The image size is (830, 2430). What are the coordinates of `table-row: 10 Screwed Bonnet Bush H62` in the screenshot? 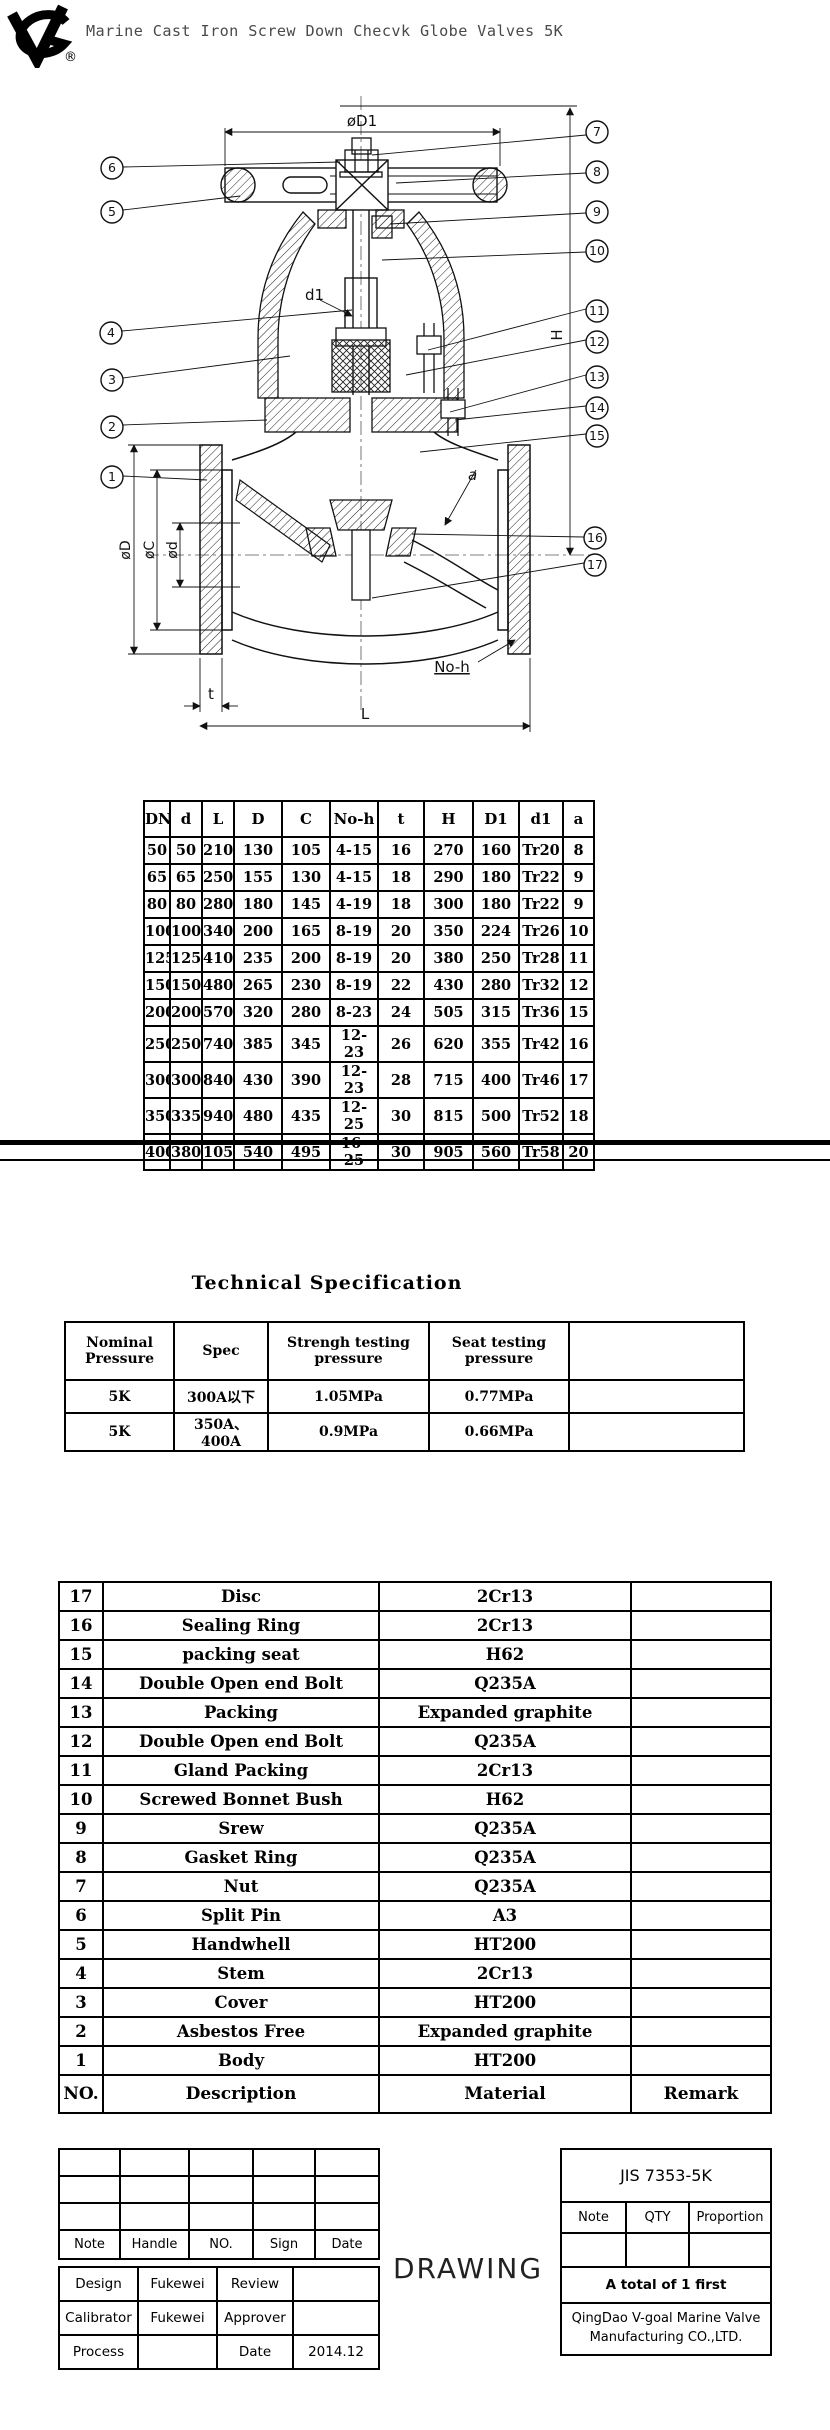 It's located at (415, 1799).